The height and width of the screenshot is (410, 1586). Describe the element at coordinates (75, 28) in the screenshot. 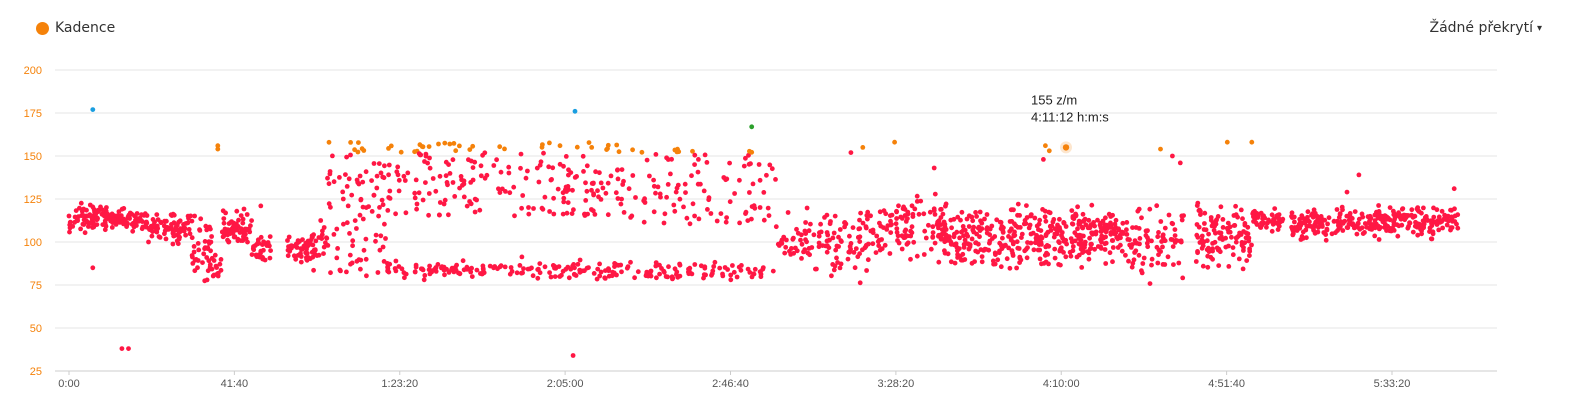

I see `legend: Kadence` at that location.